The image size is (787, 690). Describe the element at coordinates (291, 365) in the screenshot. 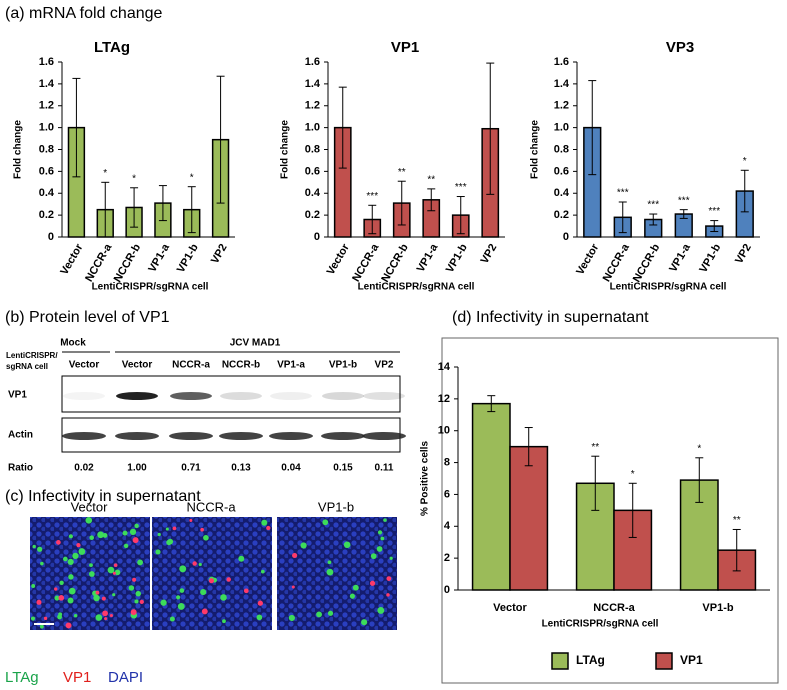

I see `lane-label: VP1-a` at that location.